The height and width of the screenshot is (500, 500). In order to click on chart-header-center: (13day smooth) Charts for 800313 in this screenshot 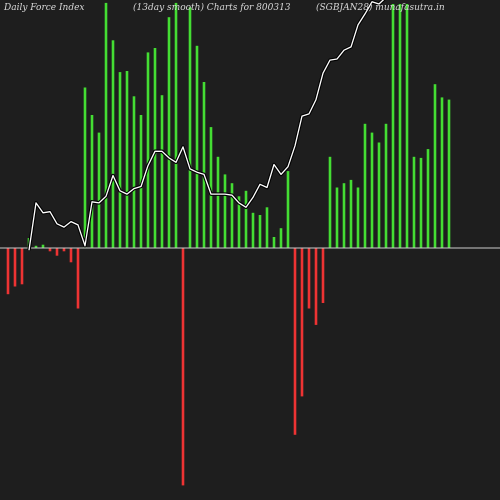, I will do `click(212, 8)`.